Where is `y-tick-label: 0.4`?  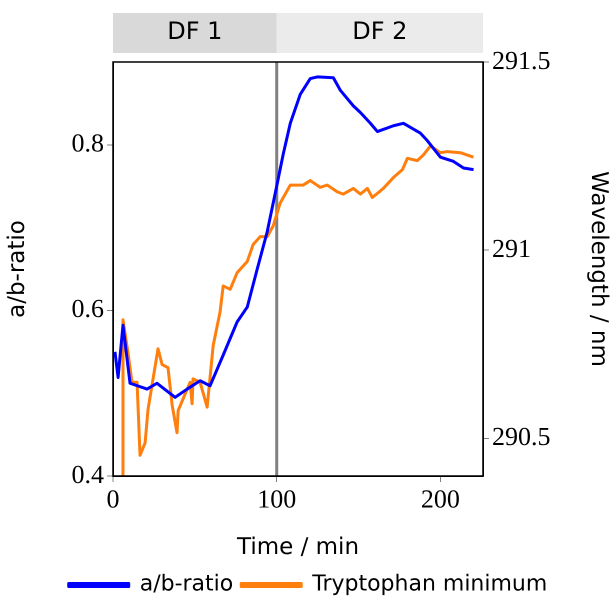 y-tick-label: 0.4 is located at coordinates (88, 474).